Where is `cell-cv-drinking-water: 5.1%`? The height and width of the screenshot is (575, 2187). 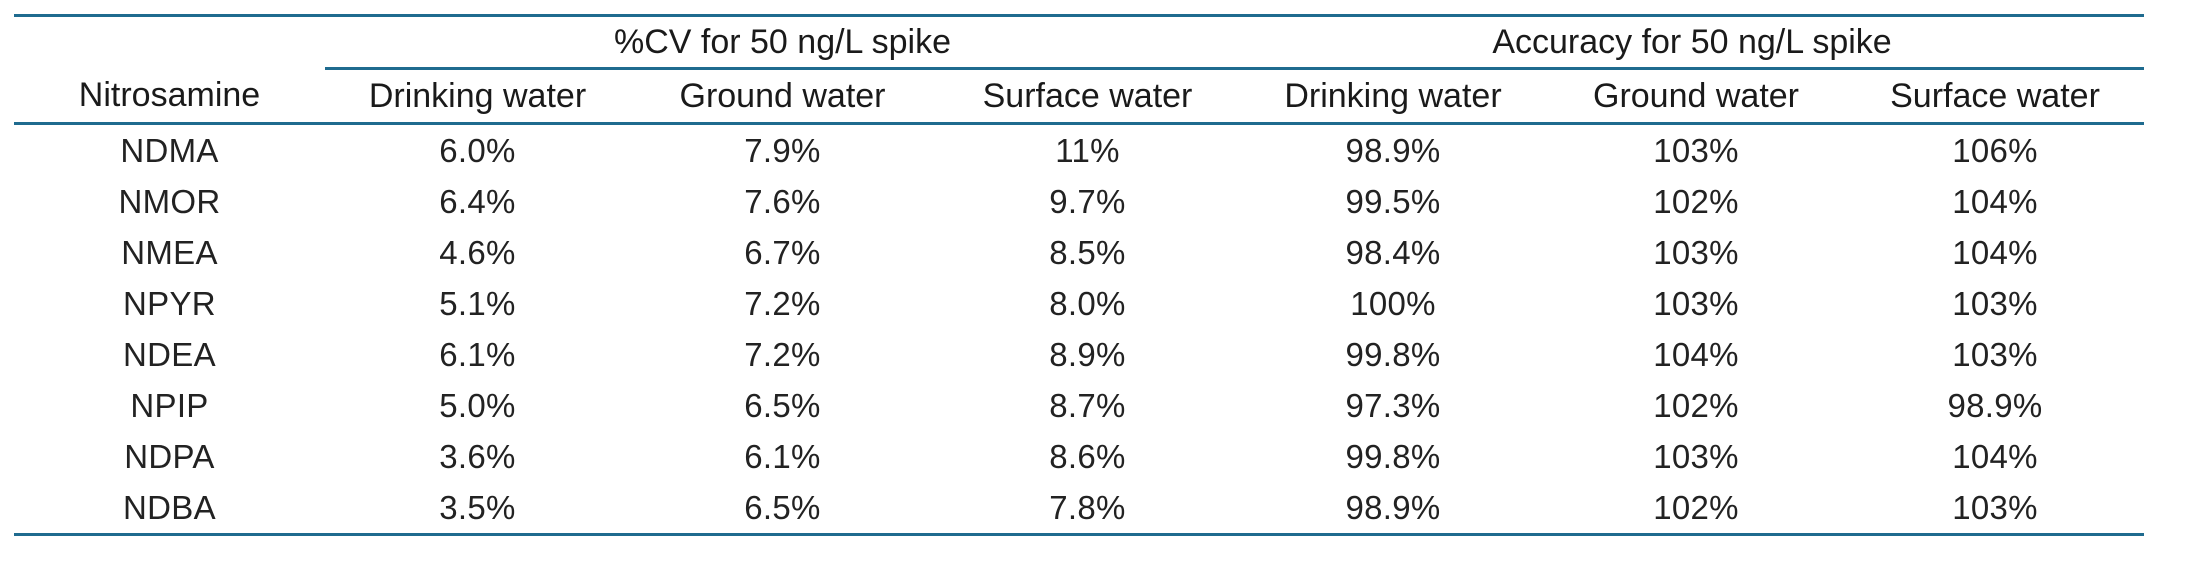 cell-cv-drinking-water: 5.1% is located at coordinates (477, 303).